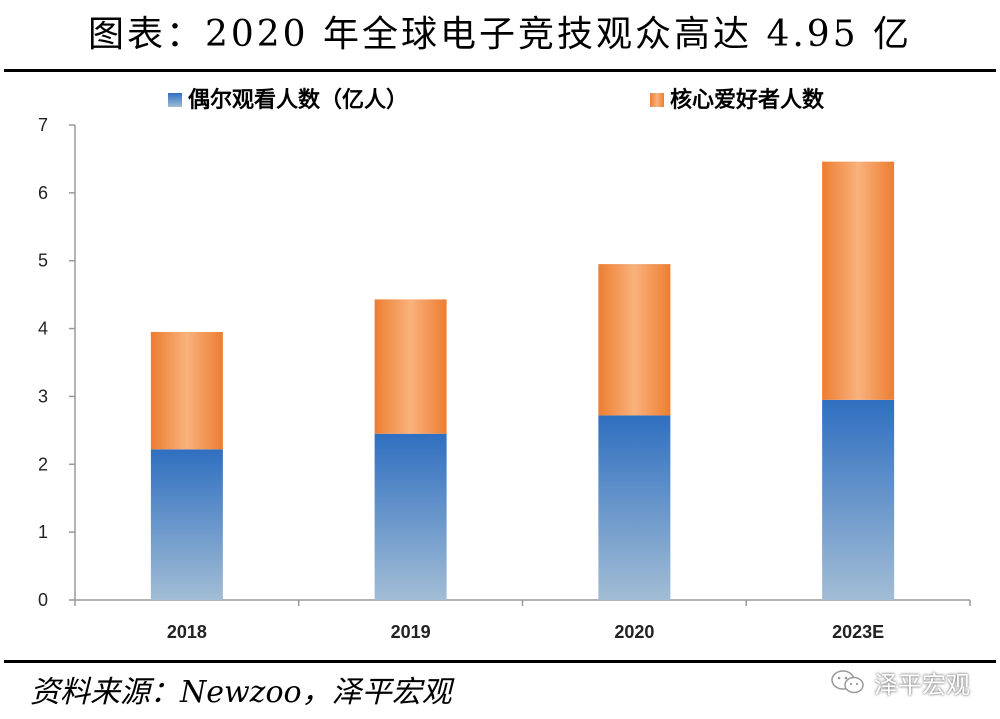 The image size is (1000, 719). Describe the element at coordinates (858, 280) in the screenshot. I see `bar-core-2023E` at that location.